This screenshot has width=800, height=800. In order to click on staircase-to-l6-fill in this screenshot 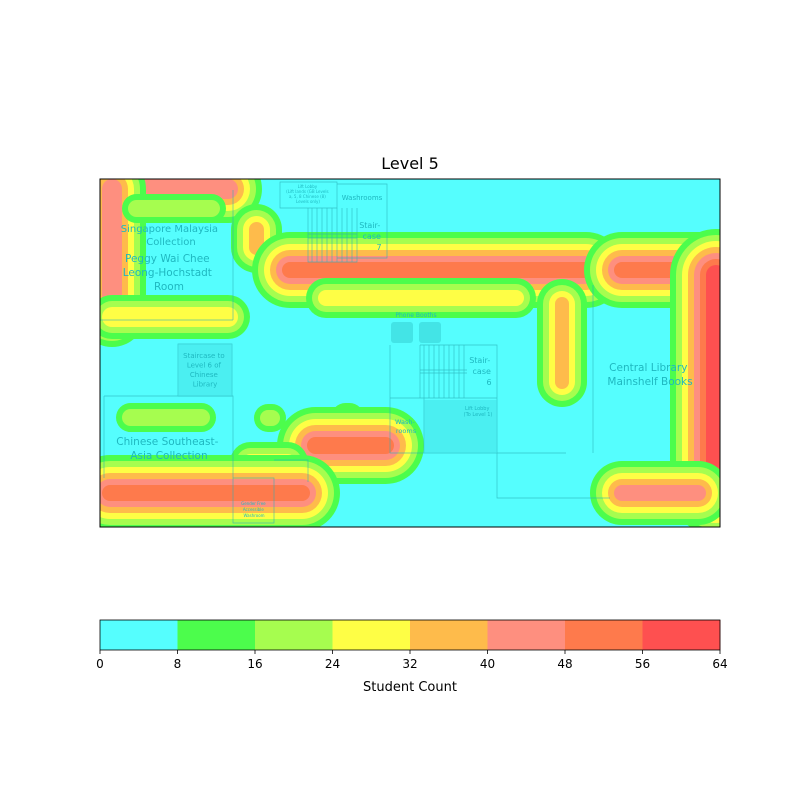, I will do `click(205, 370)`.